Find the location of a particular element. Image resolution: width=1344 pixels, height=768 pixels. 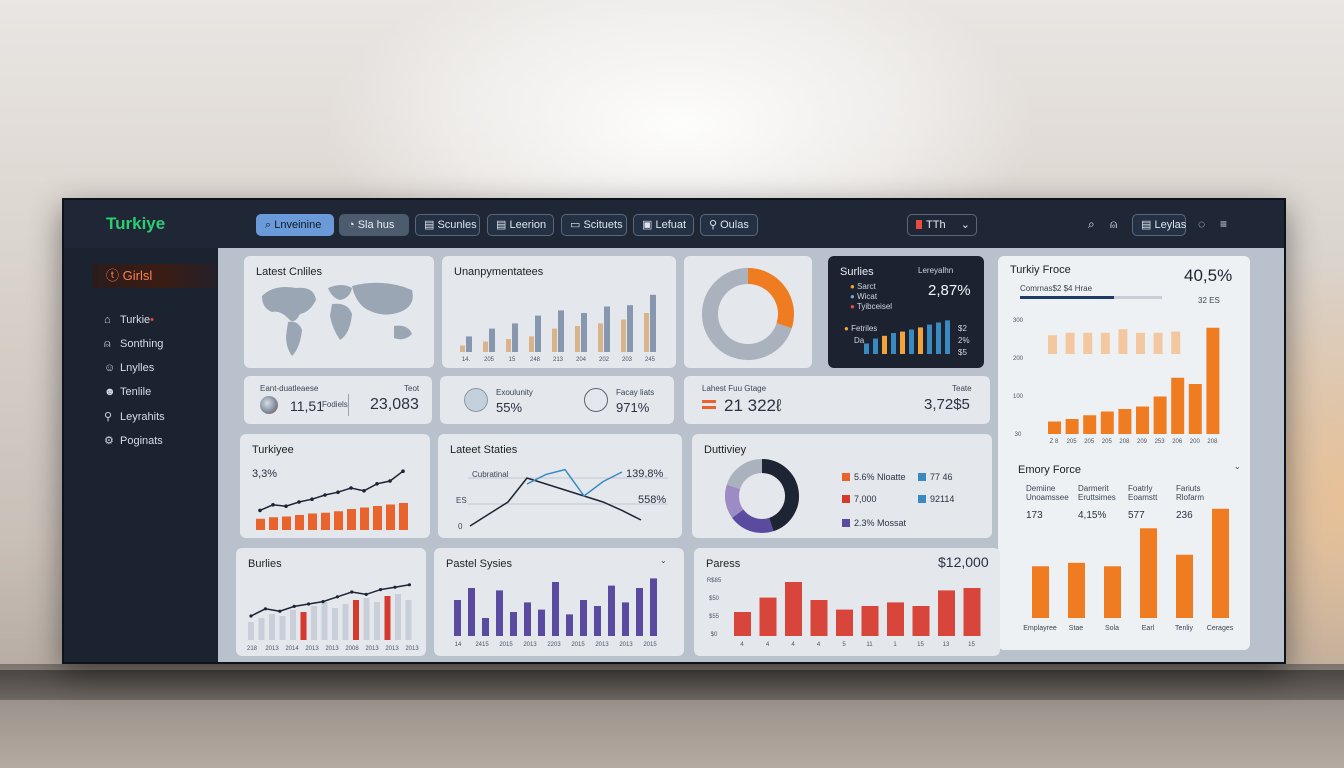

x-tick: 200 is located at coordinates (1195, 442).